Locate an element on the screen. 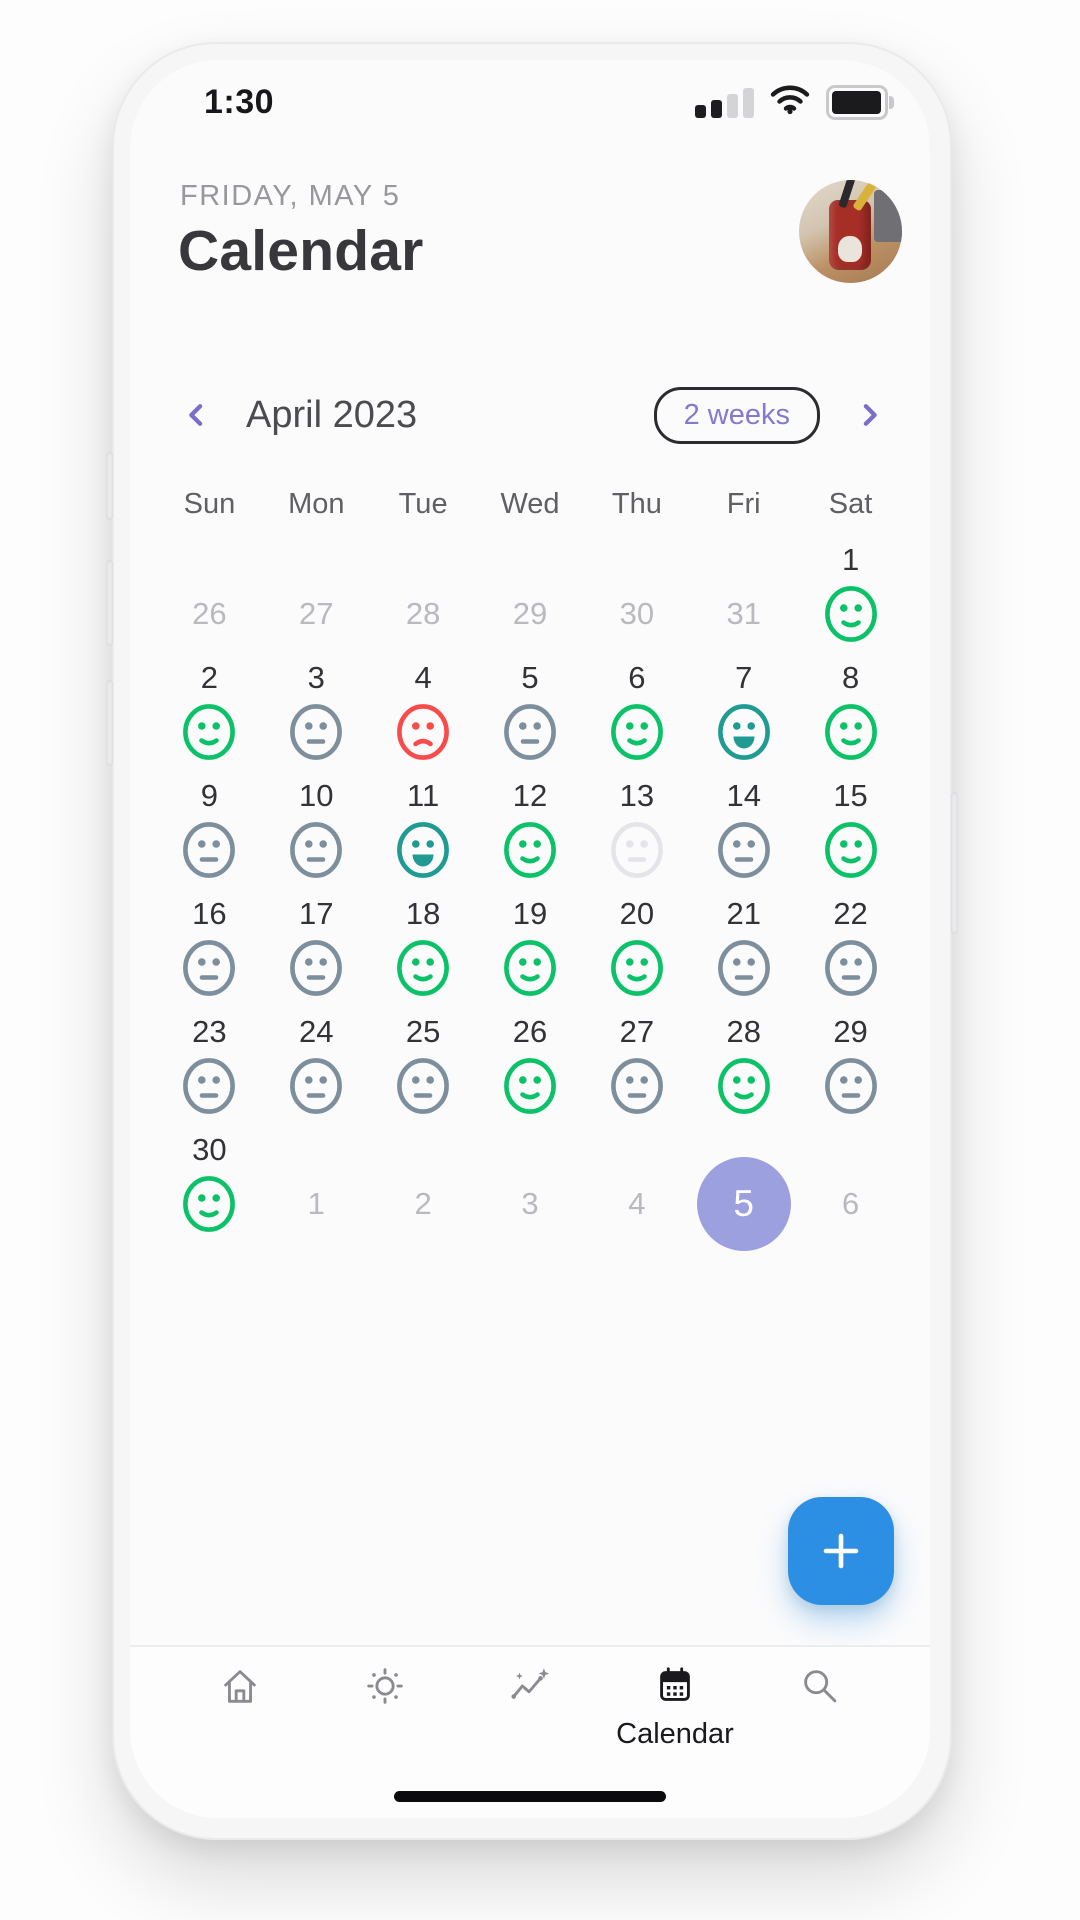 The height and width of the screenshot is (1920, 1080). search-icon is located at coordinates (820, 1686).